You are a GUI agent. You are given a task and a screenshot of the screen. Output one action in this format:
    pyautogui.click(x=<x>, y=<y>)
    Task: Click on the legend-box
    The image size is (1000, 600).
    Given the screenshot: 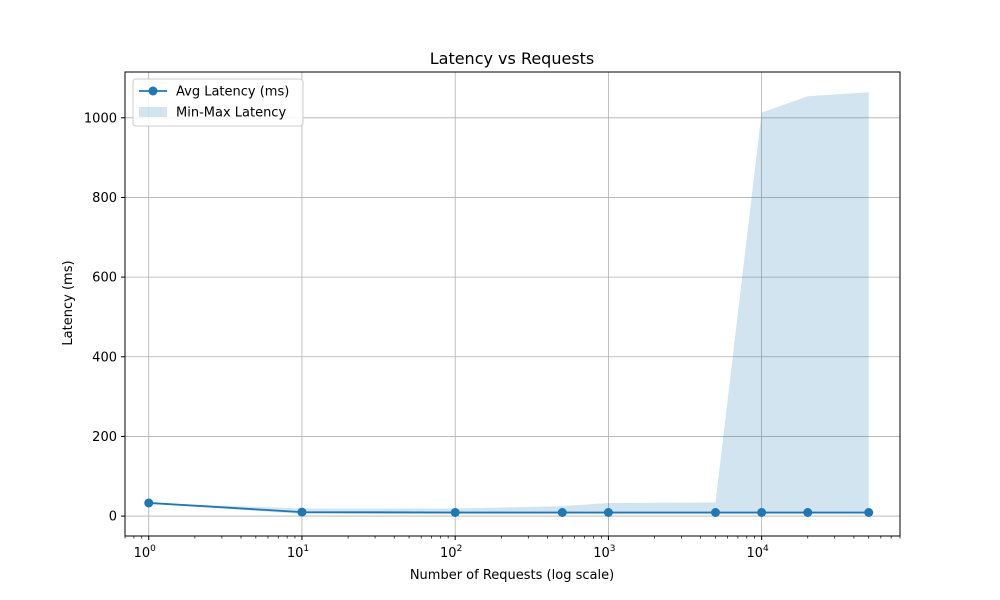 What is the action you would take?
    pyautogui.click(x=218, y=102)
    